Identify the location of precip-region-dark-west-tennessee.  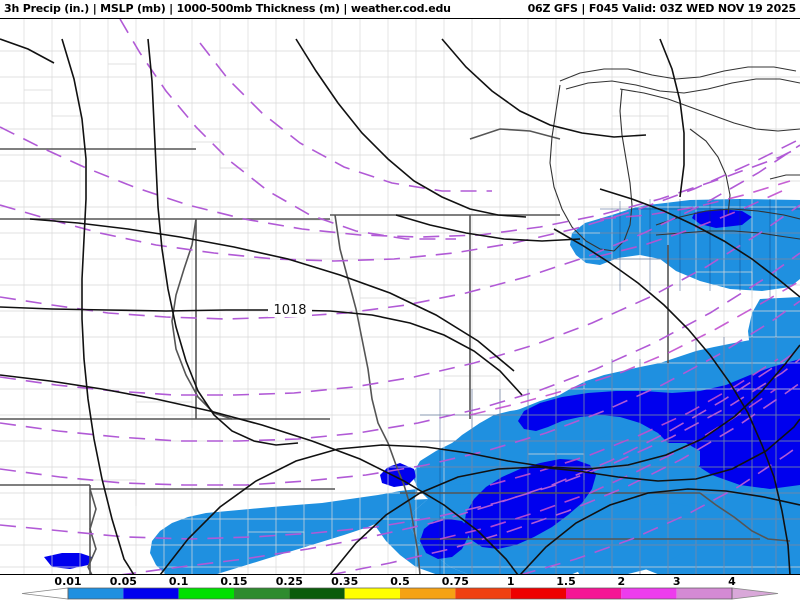
(398, 475).